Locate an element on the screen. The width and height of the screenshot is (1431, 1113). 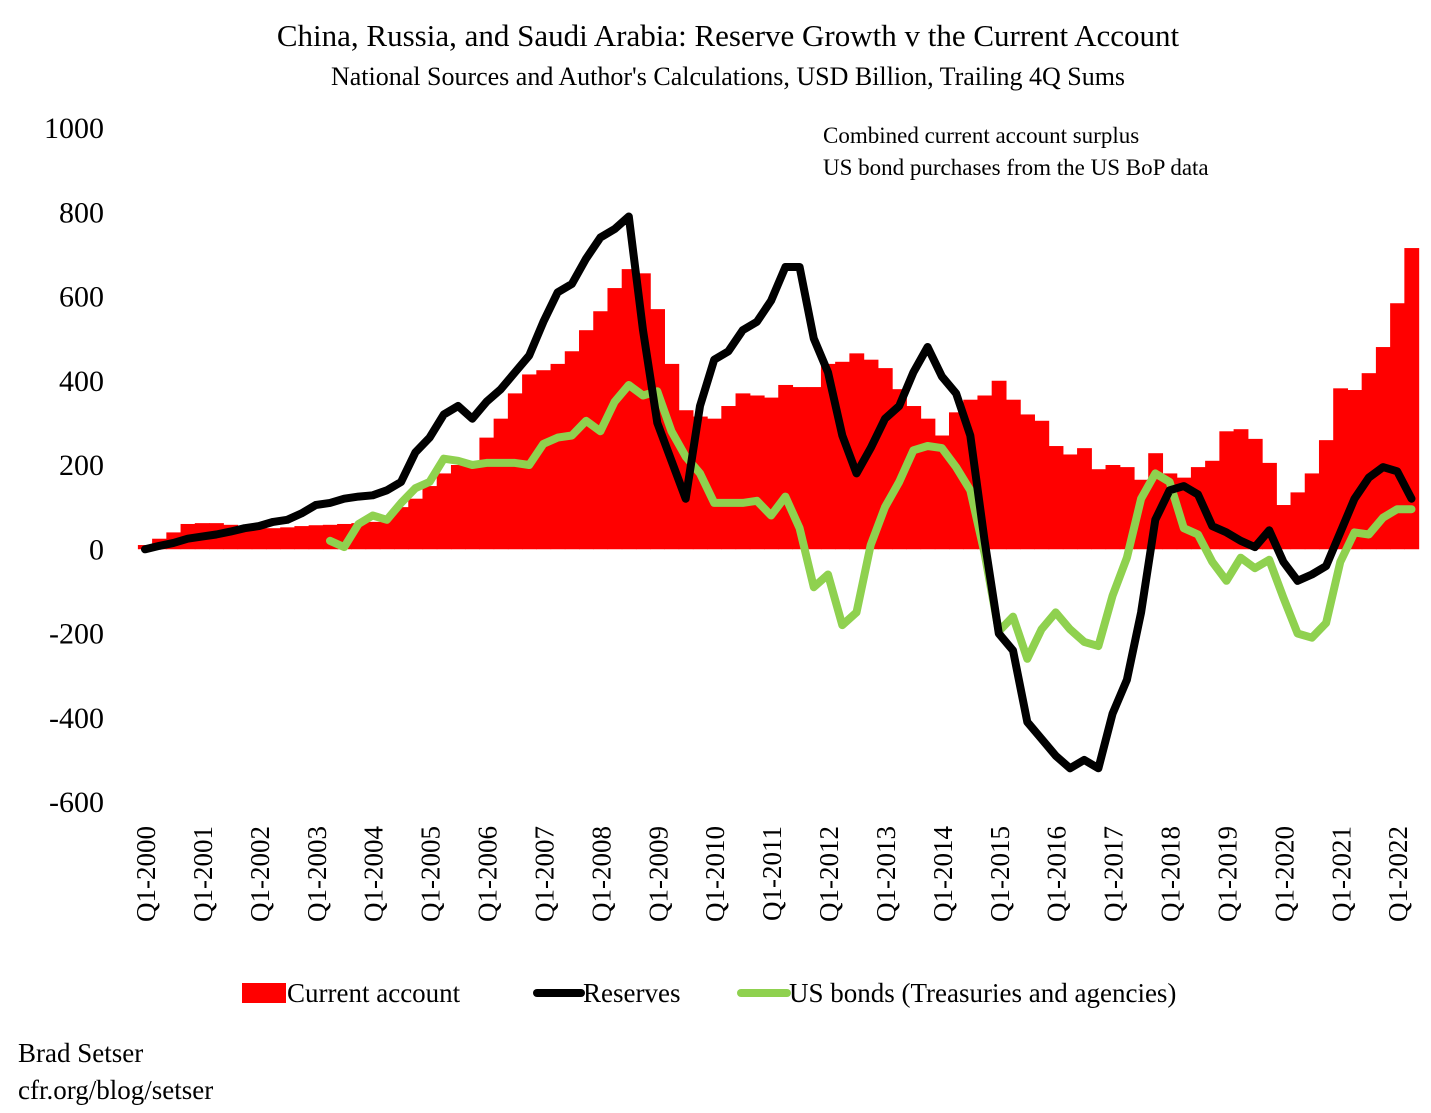
y-tick-label: 1000 is located at coordinates (74, 128).